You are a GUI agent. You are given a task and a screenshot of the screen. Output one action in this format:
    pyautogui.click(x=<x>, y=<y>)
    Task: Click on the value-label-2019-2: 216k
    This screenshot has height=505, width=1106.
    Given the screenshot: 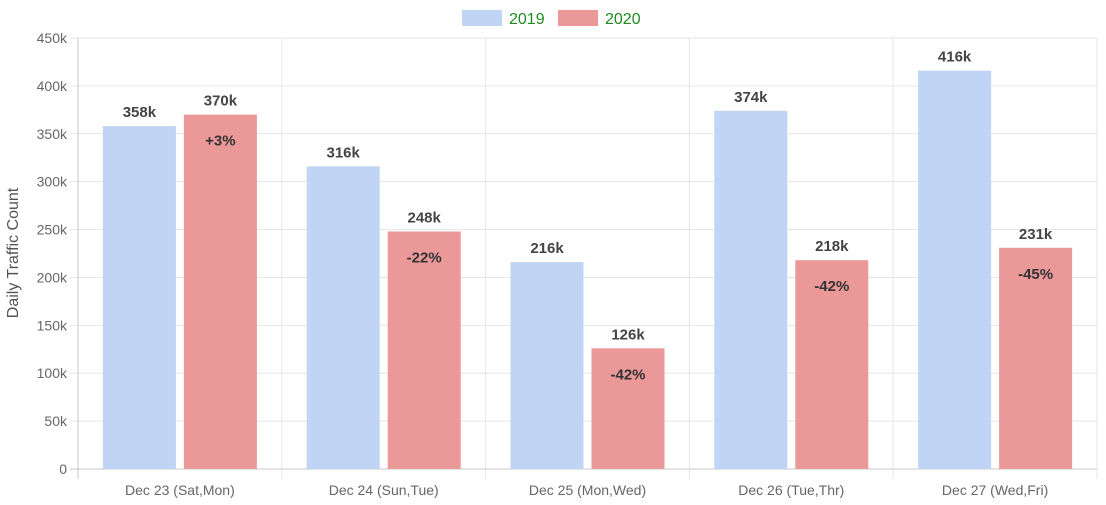 What is the action you would take?
    pyautogui.click(x=547, y=248)
    